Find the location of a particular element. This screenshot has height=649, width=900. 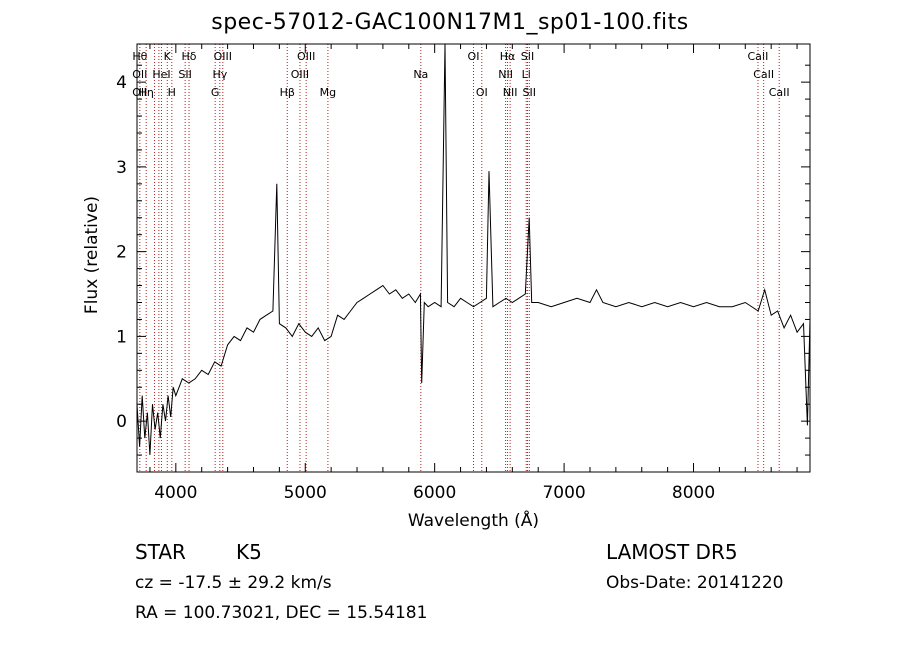

y-tick-label-0: 0 is located at coordinates (121, 422).